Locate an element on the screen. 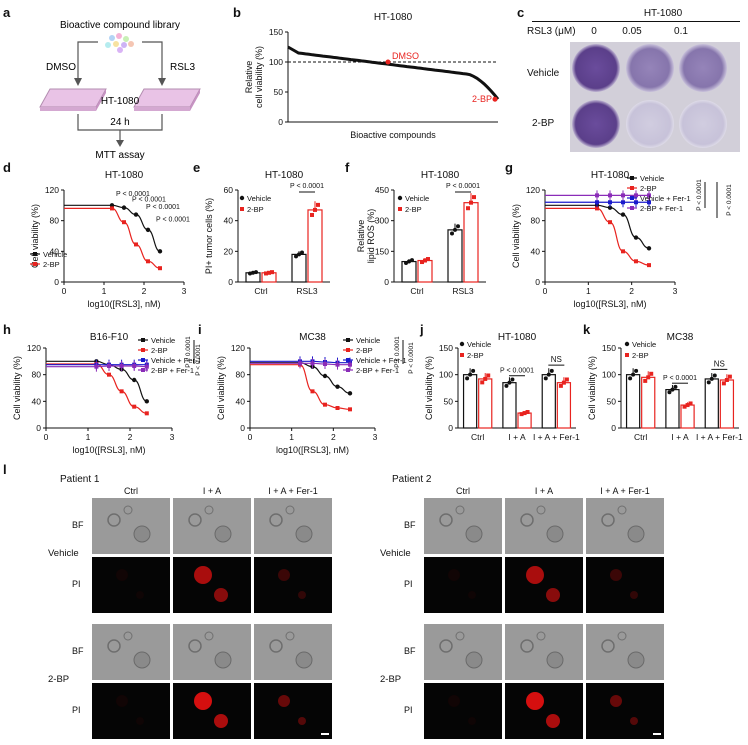  x-axis-label: log10([RSL3], nM) is located at coordinates (108, 450).